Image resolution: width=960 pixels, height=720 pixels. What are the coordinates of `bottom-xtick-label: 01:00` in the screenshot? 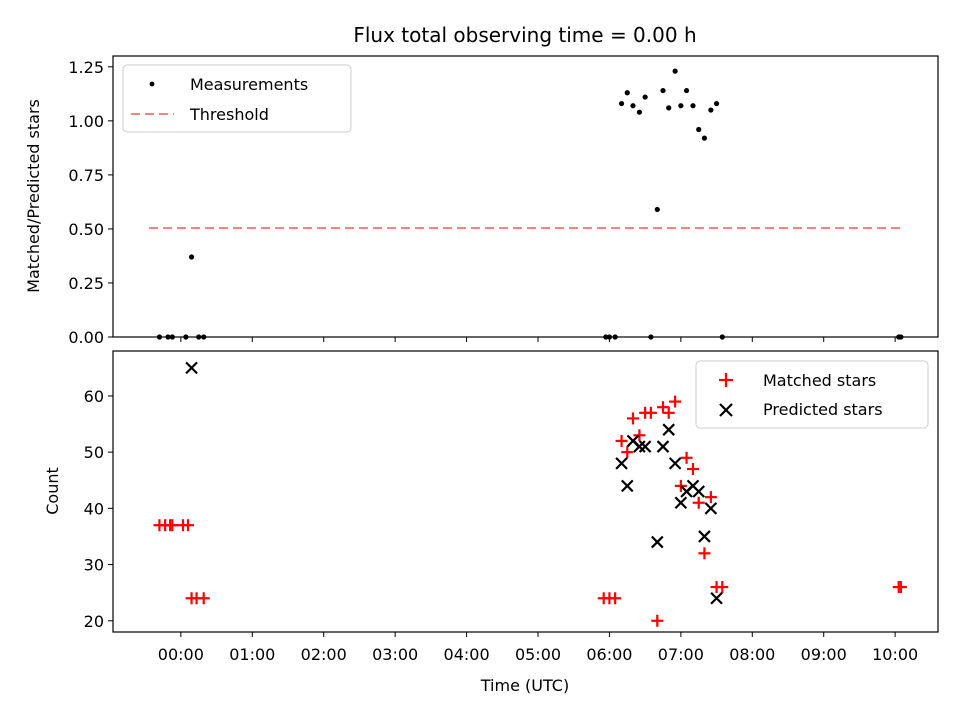 It's located at (252, 654).